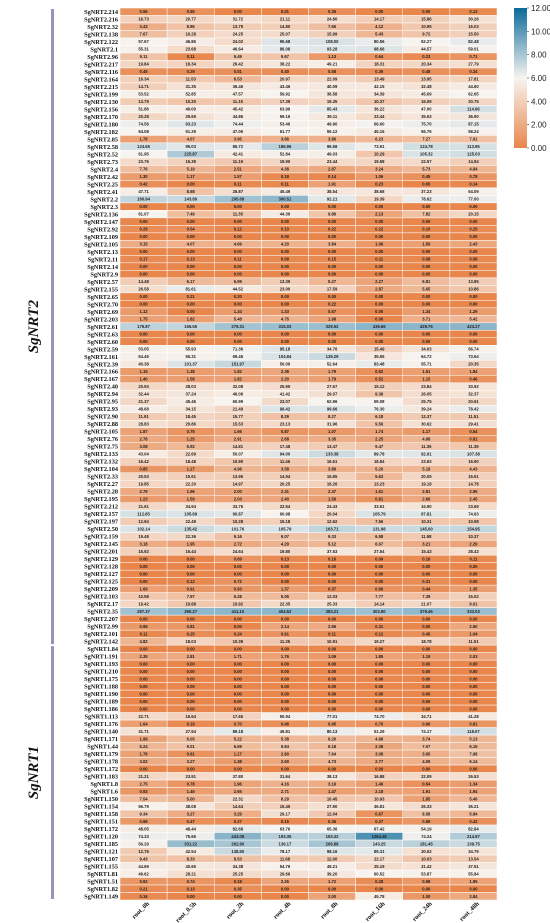 Image resolution: width=550 pixels, height=923 pixels. I want to click on cell-value: 2.71, so click(285, 791).